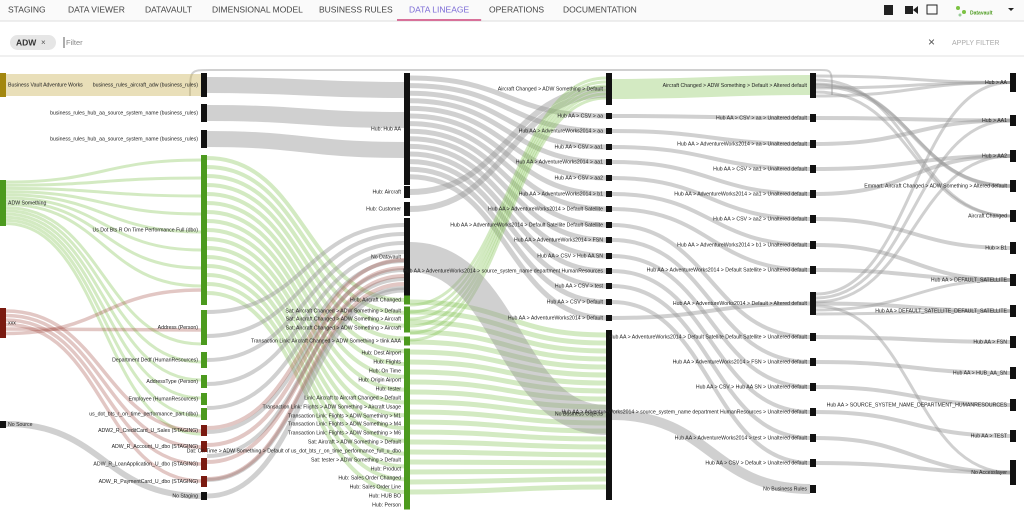 The width and height of the screenshot is (1024, 510). Describe the element at coordinates (600, 9) in the screenshot. I see `nav-tab: DOCUMENTATION` at that location.